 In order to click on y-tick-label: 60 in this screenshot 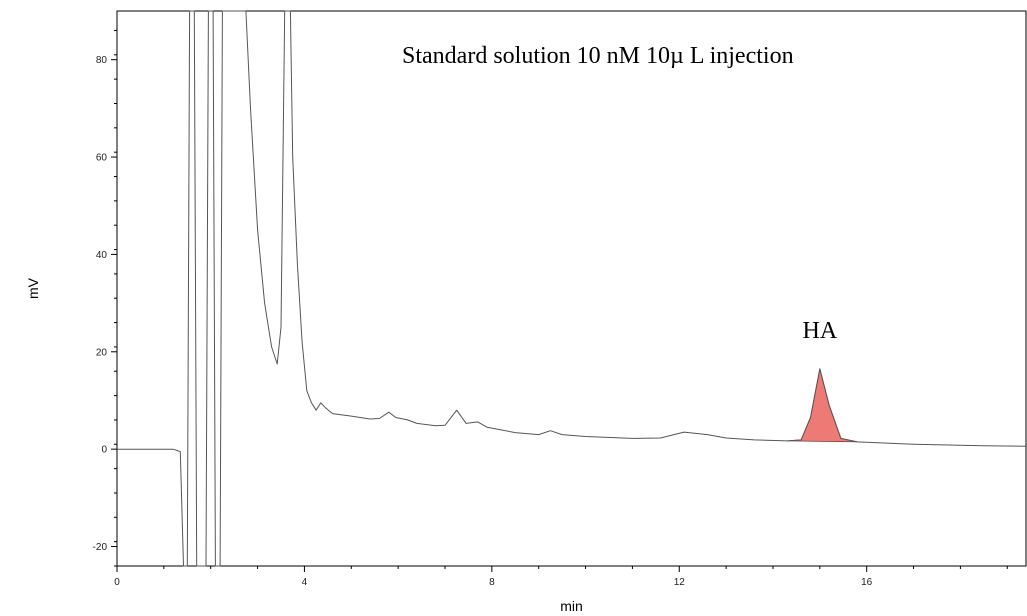, I will do `click(102, 158)`.